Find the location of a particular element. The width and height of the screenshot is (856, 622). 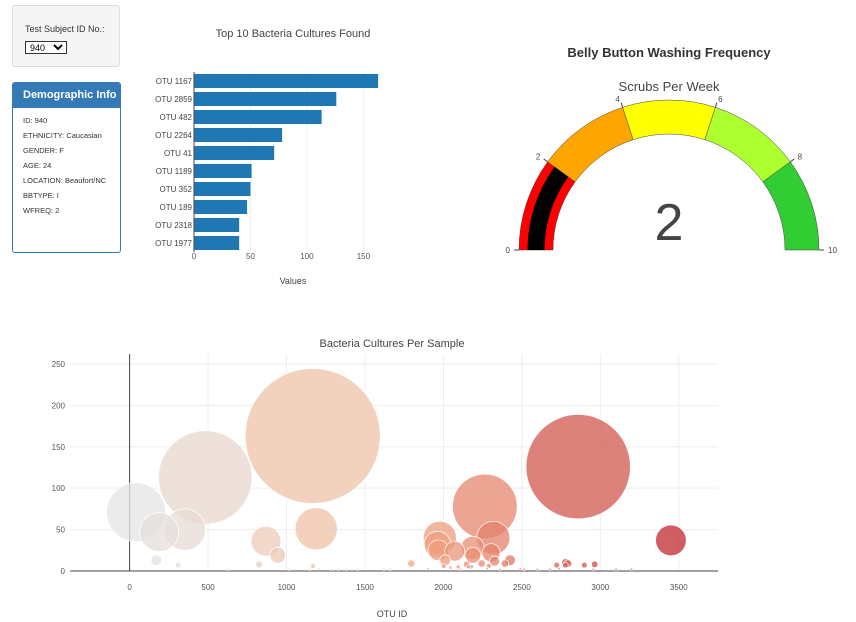

selector-label: Test Subject ID No.: is located at coordinates (65, 29).